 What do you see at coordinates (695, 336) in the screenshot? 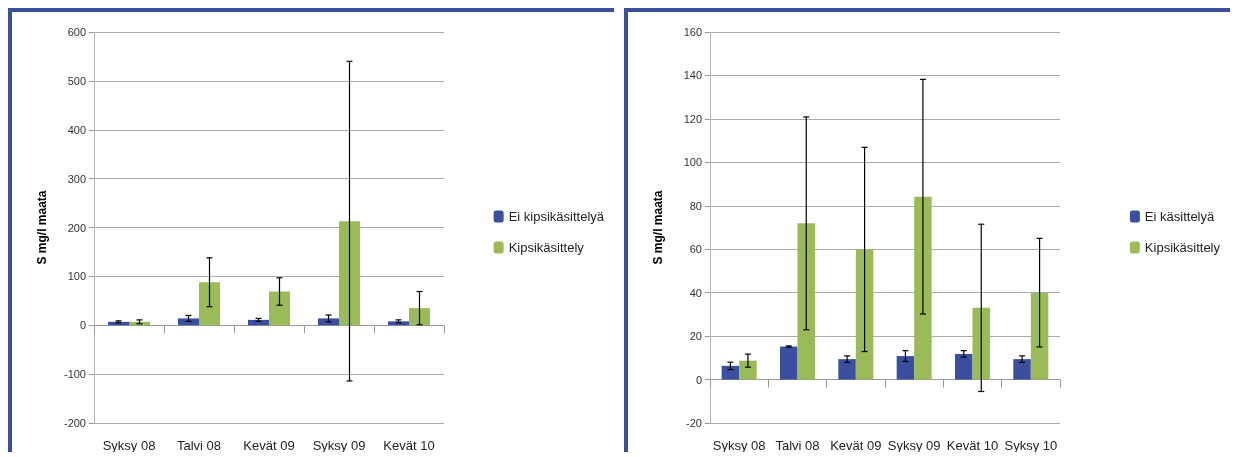
I see `y-tick-label: 20` at bounding box center [695, 336].